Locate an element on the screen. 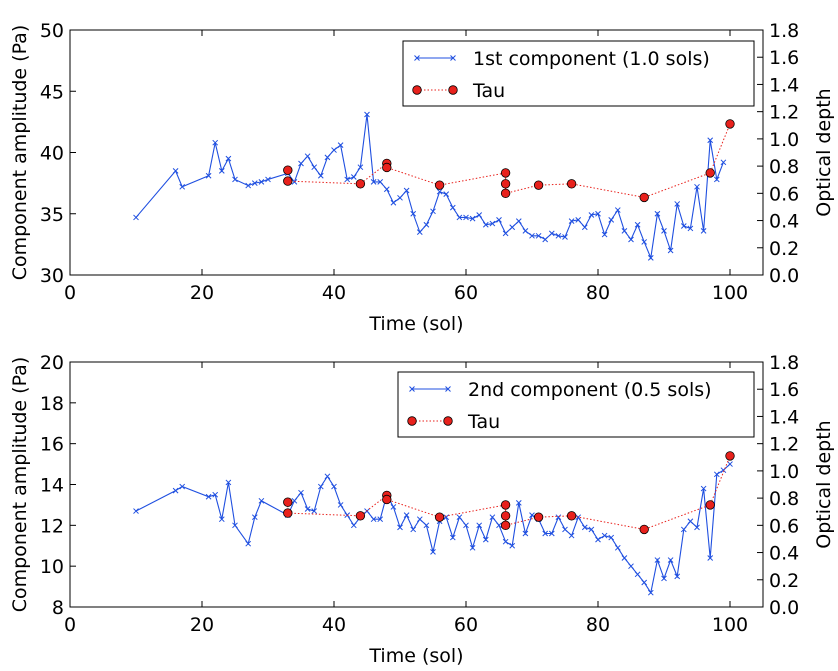 The image size is (838, 671). y2-tick-label: 1.8 is located at coordinates (784, 31).